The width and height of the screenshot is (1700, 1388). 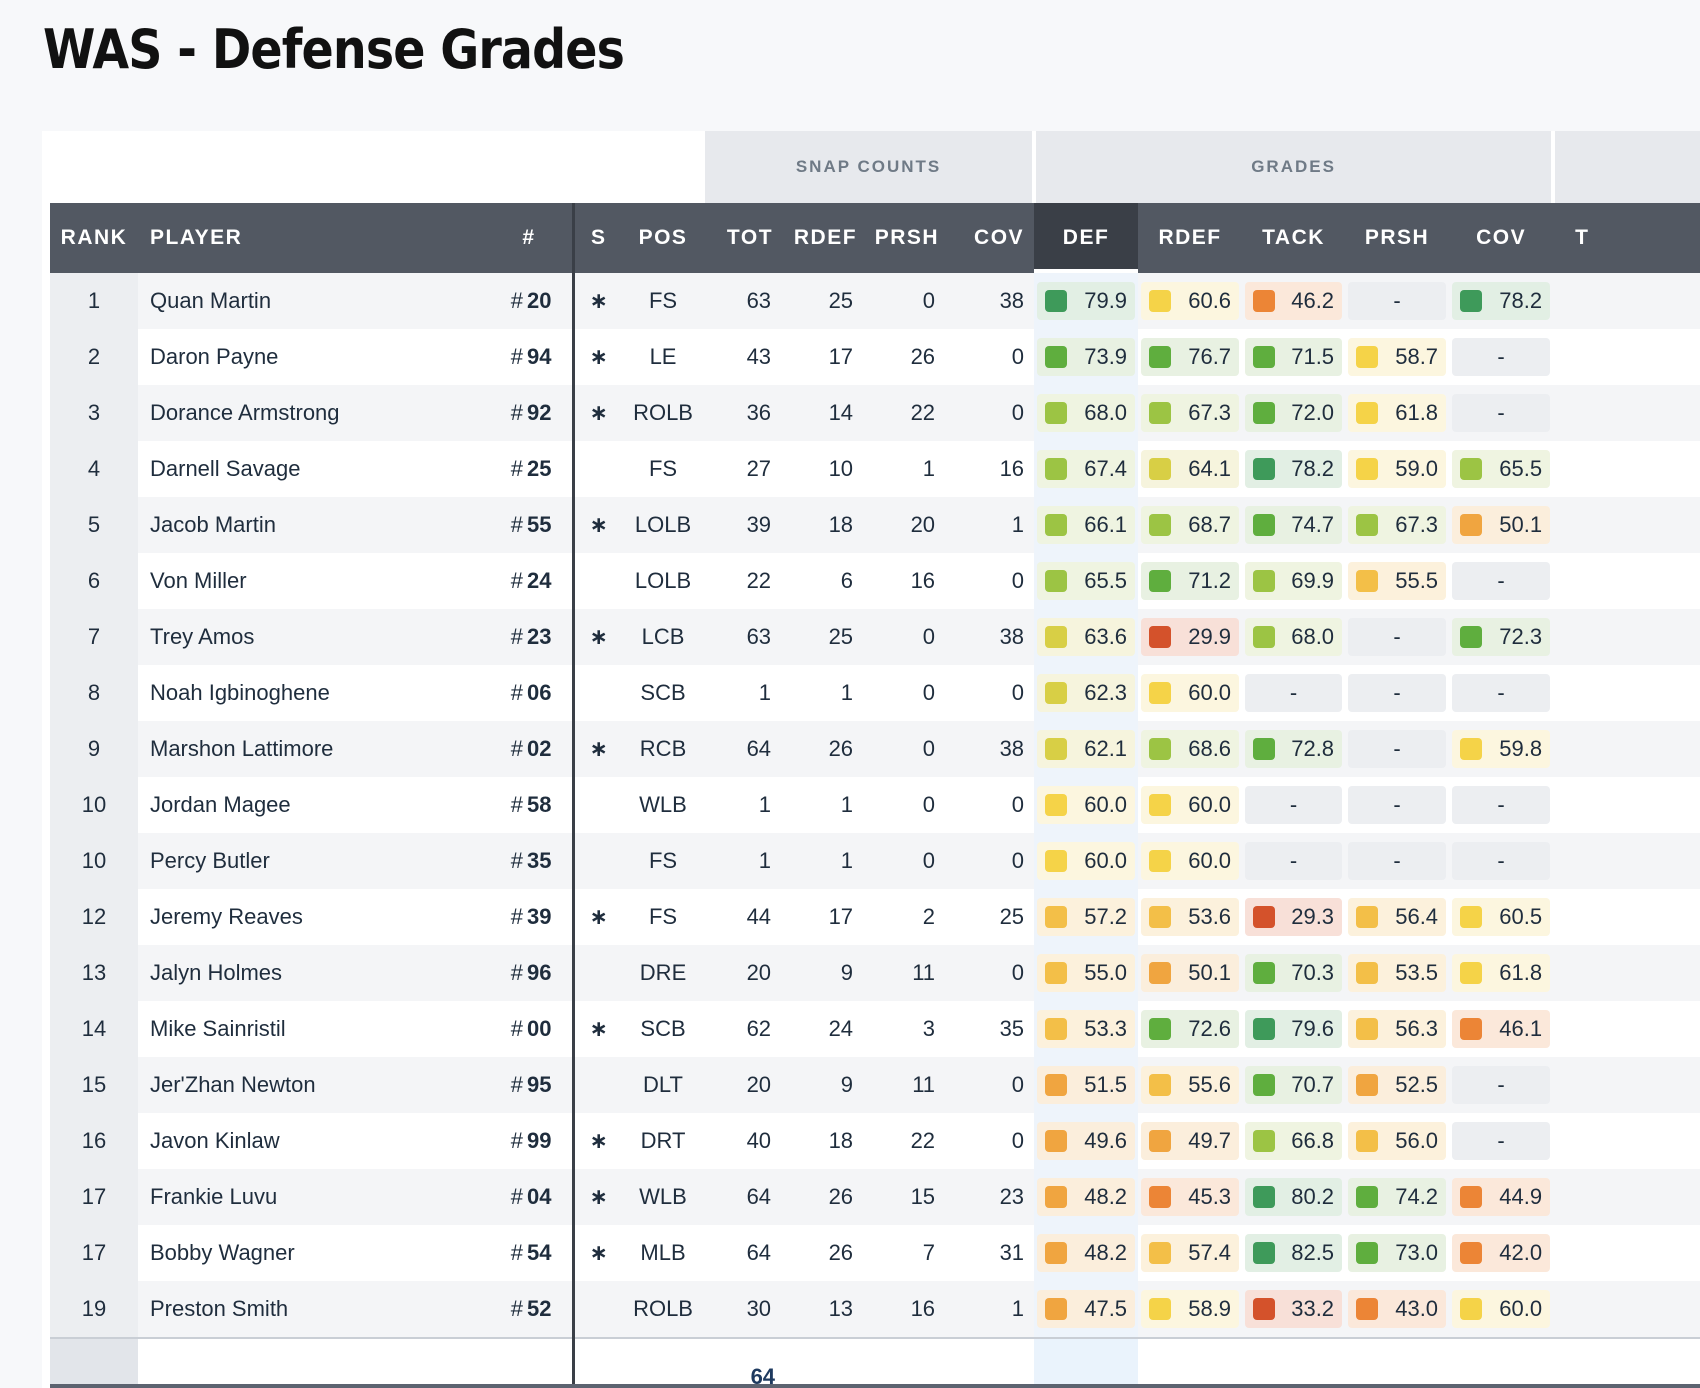 I want to click on player-name-link: Trey Amos, so click(x=290, y=637).